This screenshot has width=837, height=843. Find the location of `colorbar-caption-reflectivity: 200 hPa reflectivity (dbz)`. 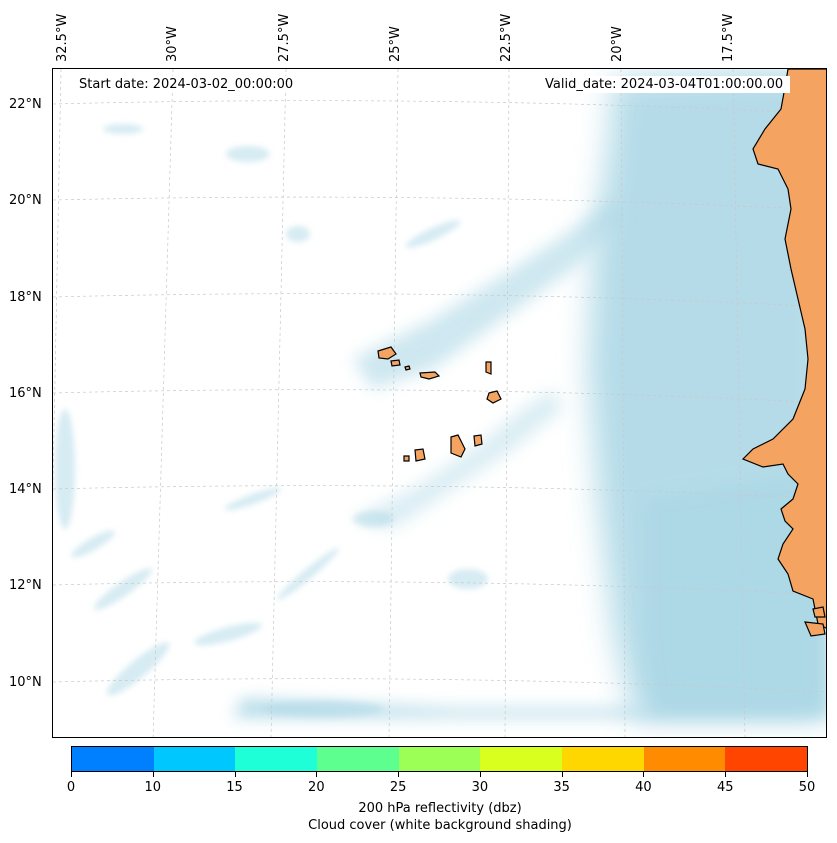

colorbar-caption-reflectivity: 200 hPa reflectivity (dbz) is located at coordinates (440, 808).